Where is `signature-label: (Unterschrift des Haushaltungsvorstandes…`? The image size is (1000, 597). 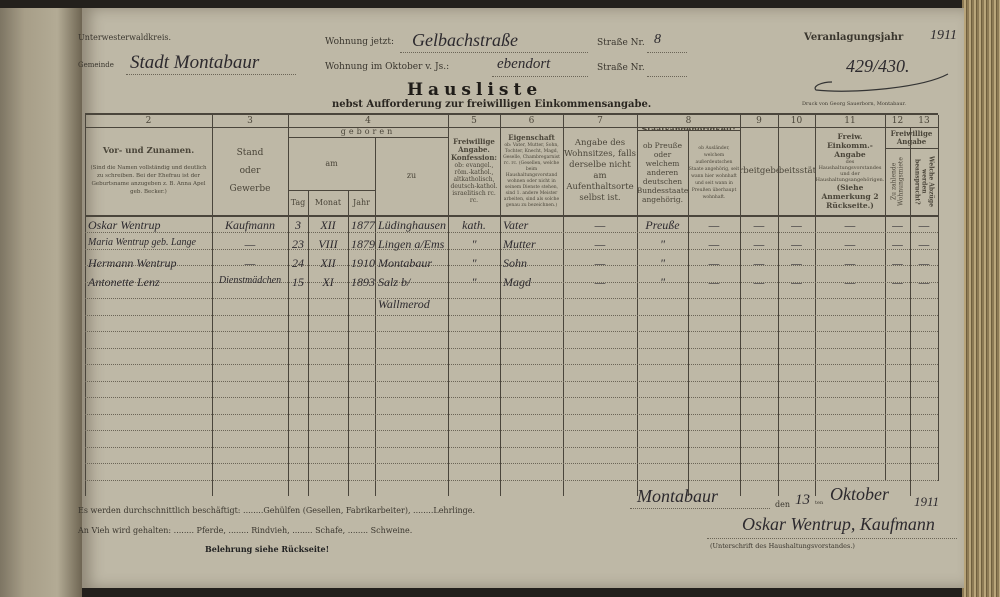 signature-label: (Unterschrift des Haushaltungsvorstandes… is located at coordinates (782, 546).